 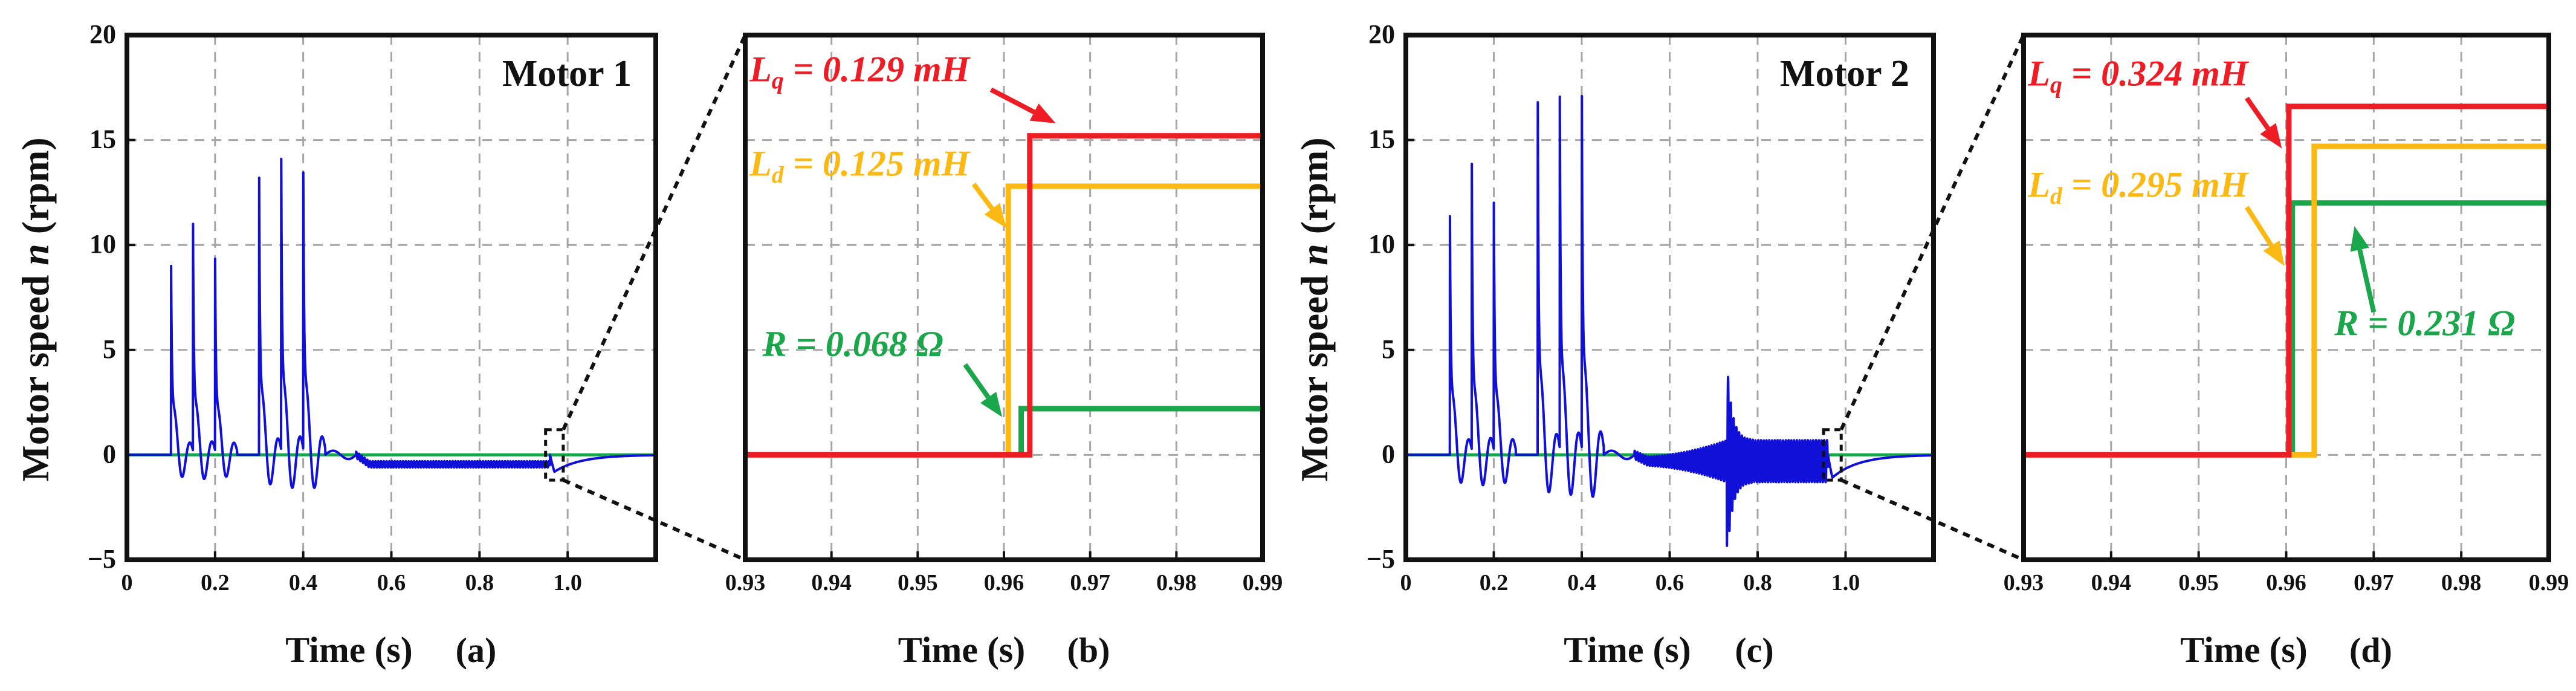 What do you see at coordinates (567, 73) in the screenshot?
I see `plot-title: Motor 1` at bounding box center [567, 73].